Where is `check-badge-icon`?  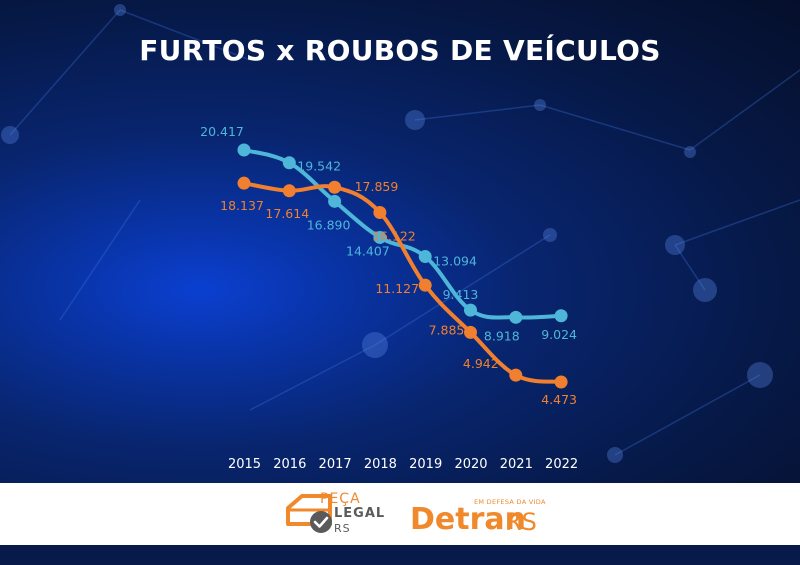 check-badge-icon is located at coordinates (321, 522).